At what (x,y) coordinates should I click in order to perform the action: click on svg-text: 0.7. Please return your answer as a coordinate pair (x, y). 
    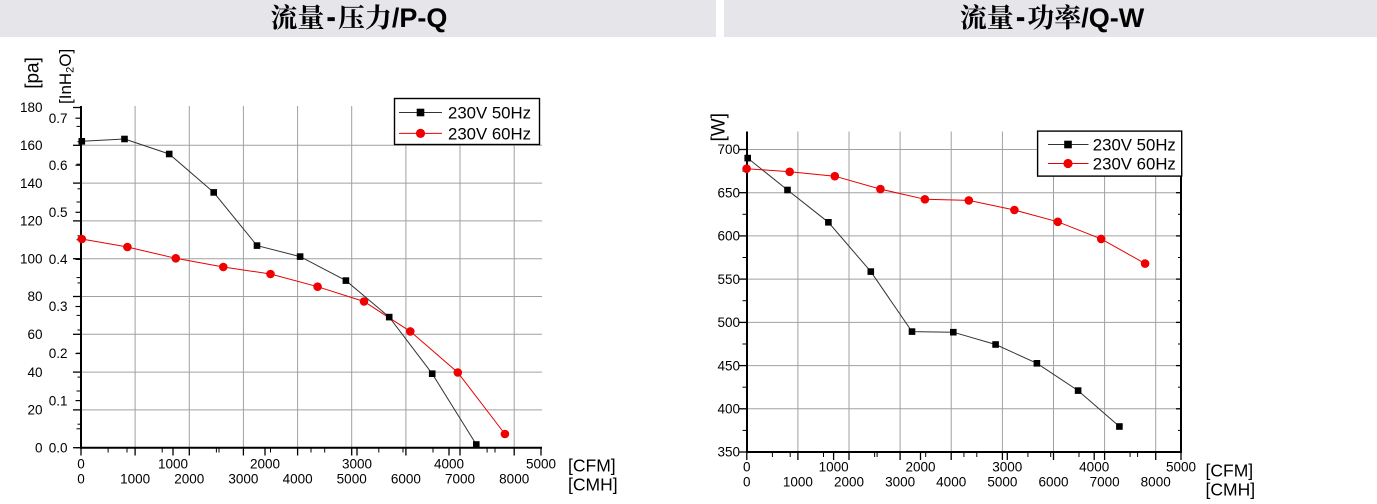
    Looking at the image, I should click on (58, 118).